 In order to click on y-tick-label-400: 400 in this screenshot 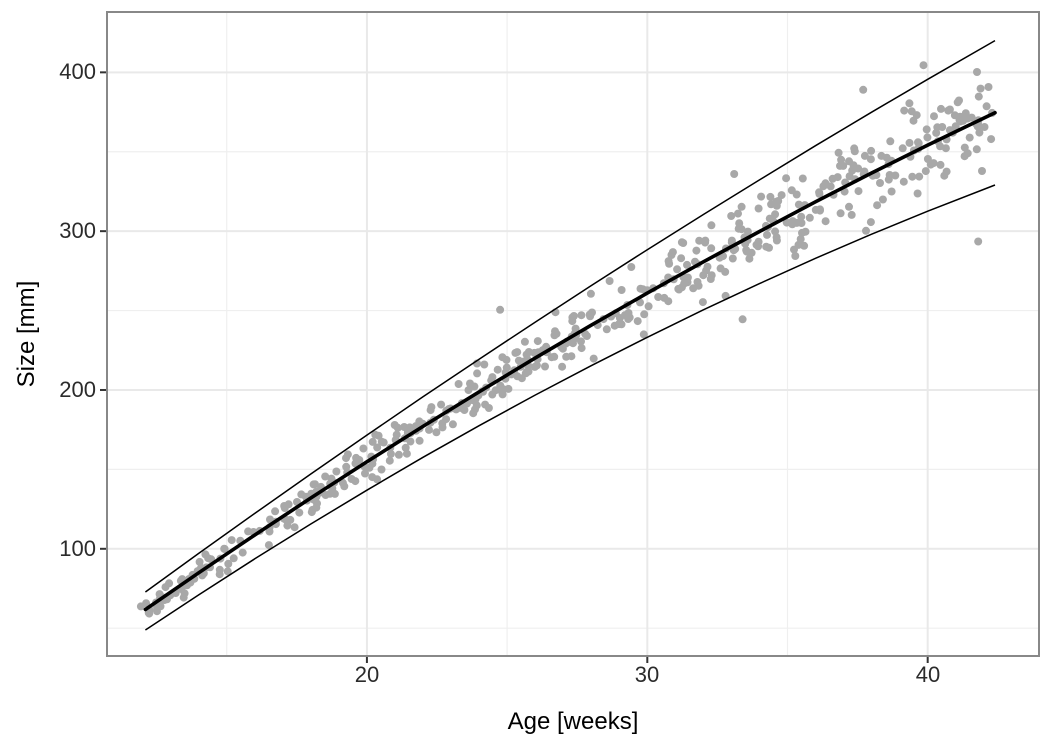, I will do `click(77, 71)`.